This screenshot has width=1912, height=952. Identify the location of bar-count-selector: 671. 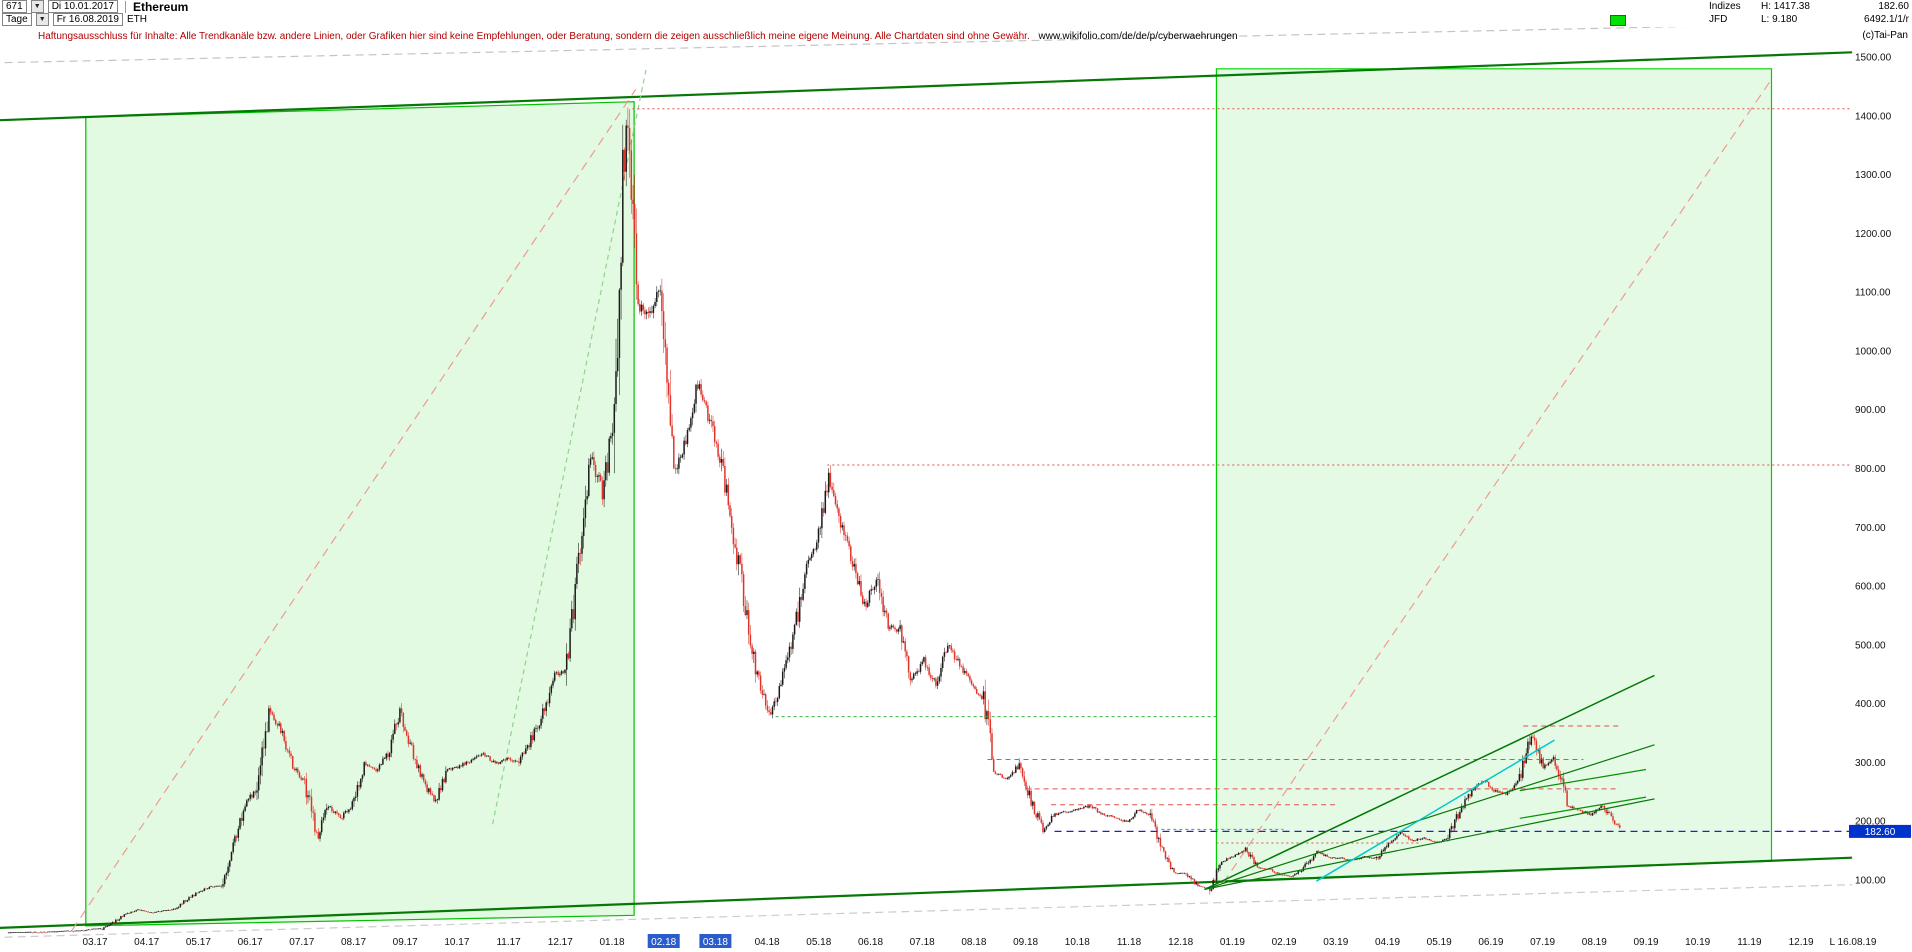
(14, 6).